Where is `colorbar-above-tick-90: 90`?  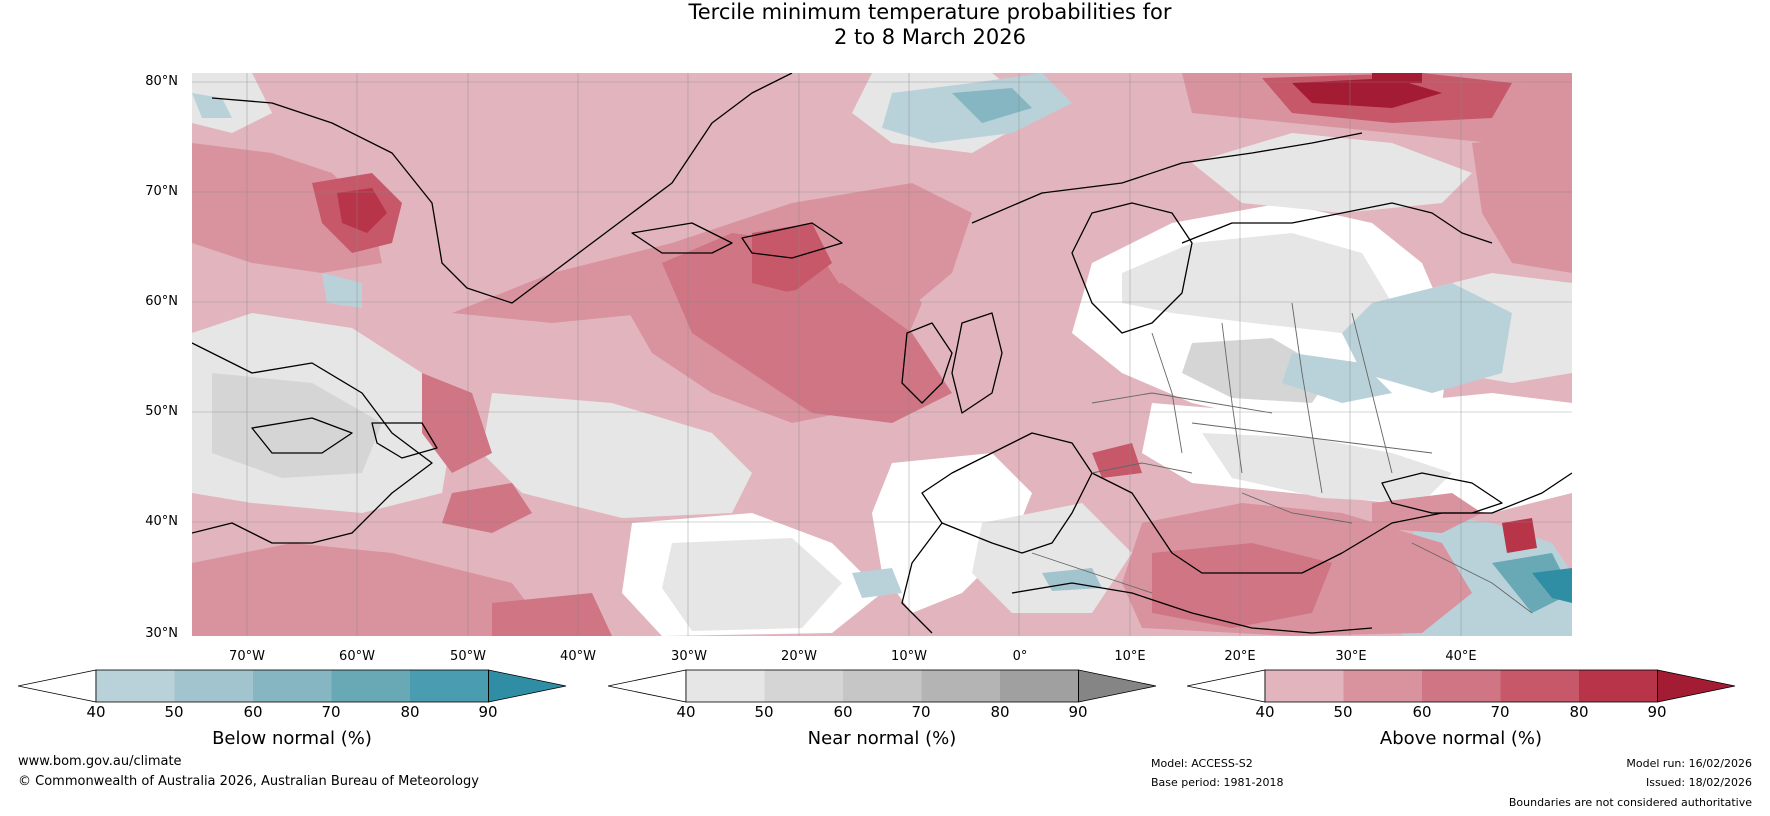
colorbar-above-tick-90: 90 is located at coordinates (1657, 712).